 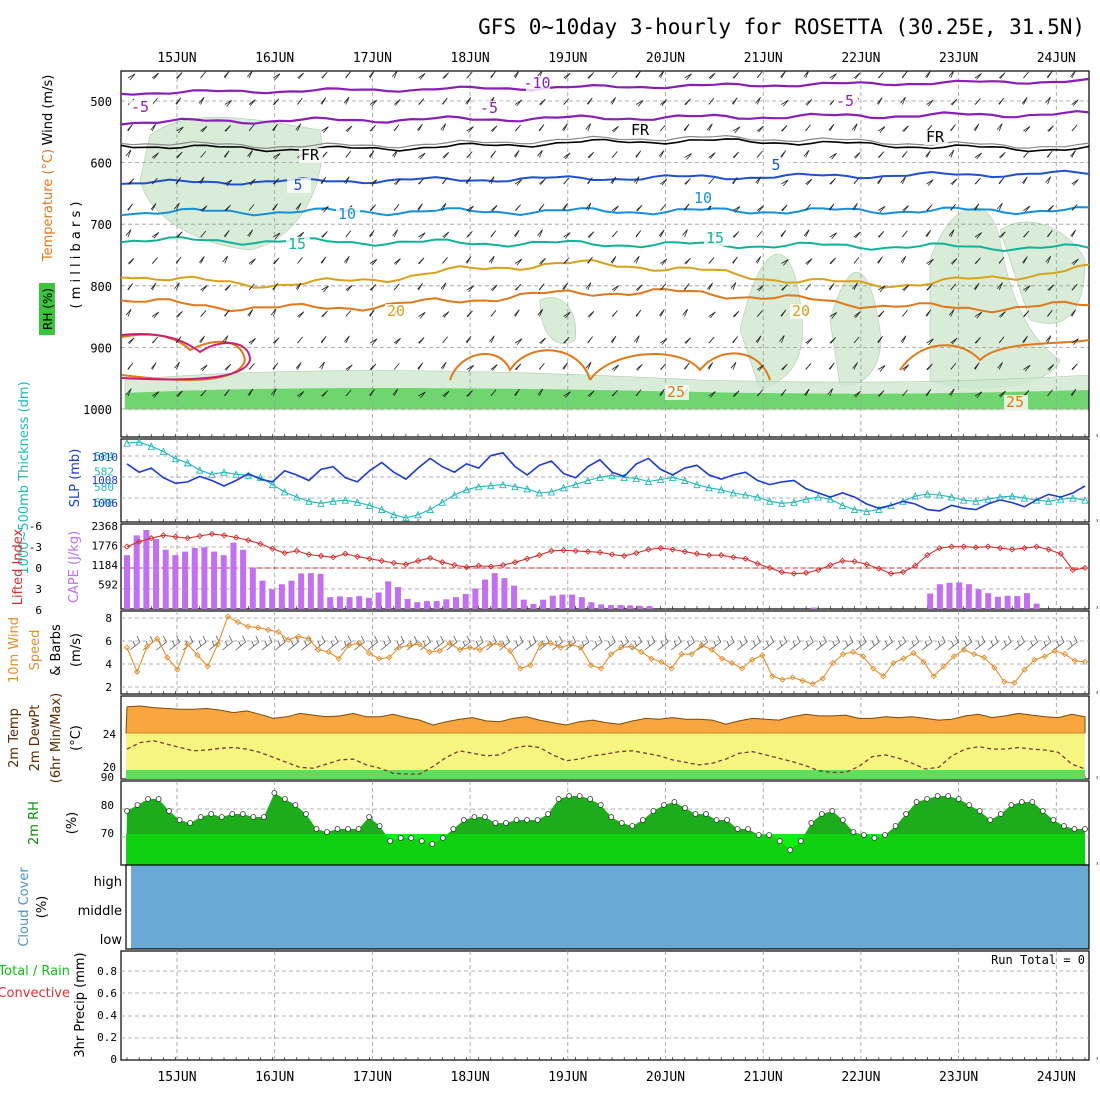 I want to click on date-label-top: 24JUN, so click(x=1056, y=58).